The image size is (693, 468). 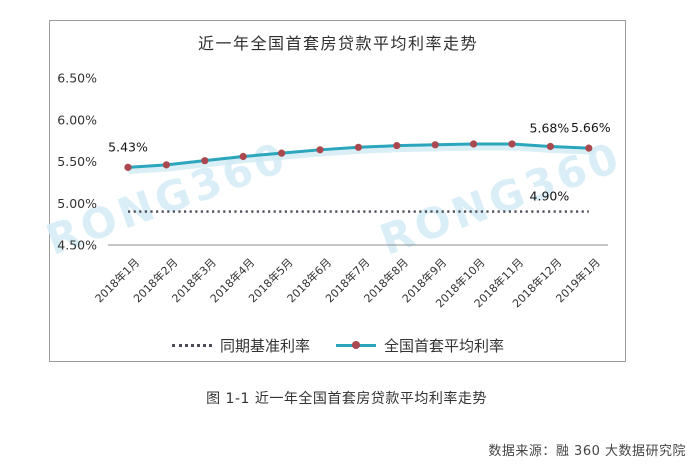 What do you see at coordinates (77, 203) in the screenshot?
I see `y-axis-tick-label: 5.00%` at bounding box center [77, 203].